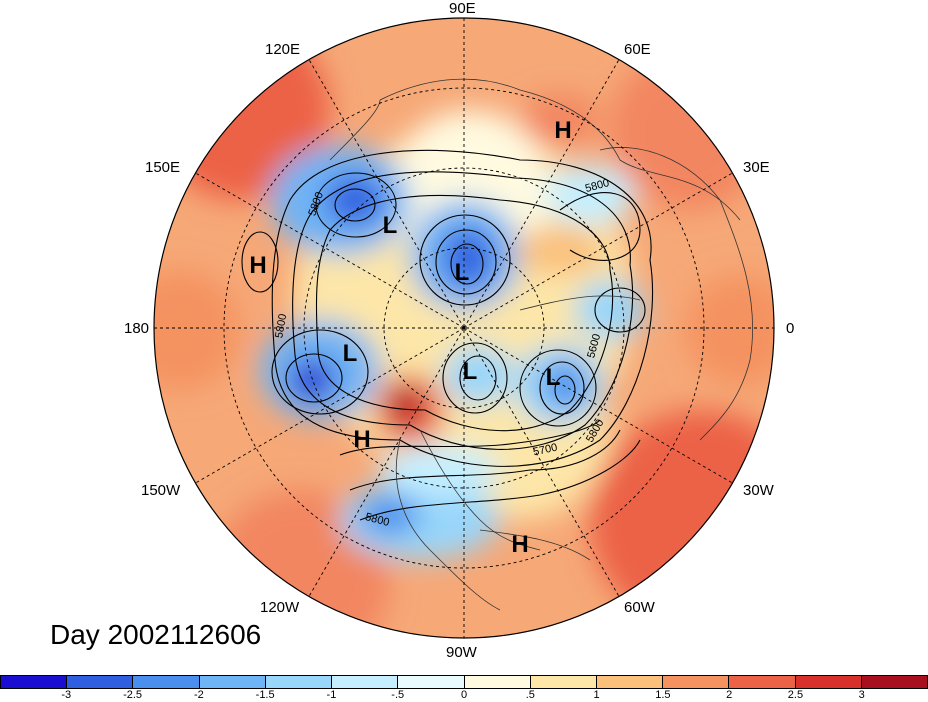 The width and height of the screenshot is (928, 702). Describe the element at coordinates (398, 695) in the screenshot. I see `colorbar-tick-label: -.5` at that location.